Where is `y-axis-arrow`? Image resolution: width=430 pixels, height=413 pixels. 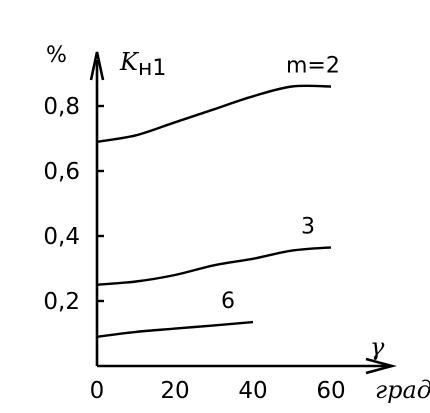
y-axis-arrow is located at coordinates (97, 66).